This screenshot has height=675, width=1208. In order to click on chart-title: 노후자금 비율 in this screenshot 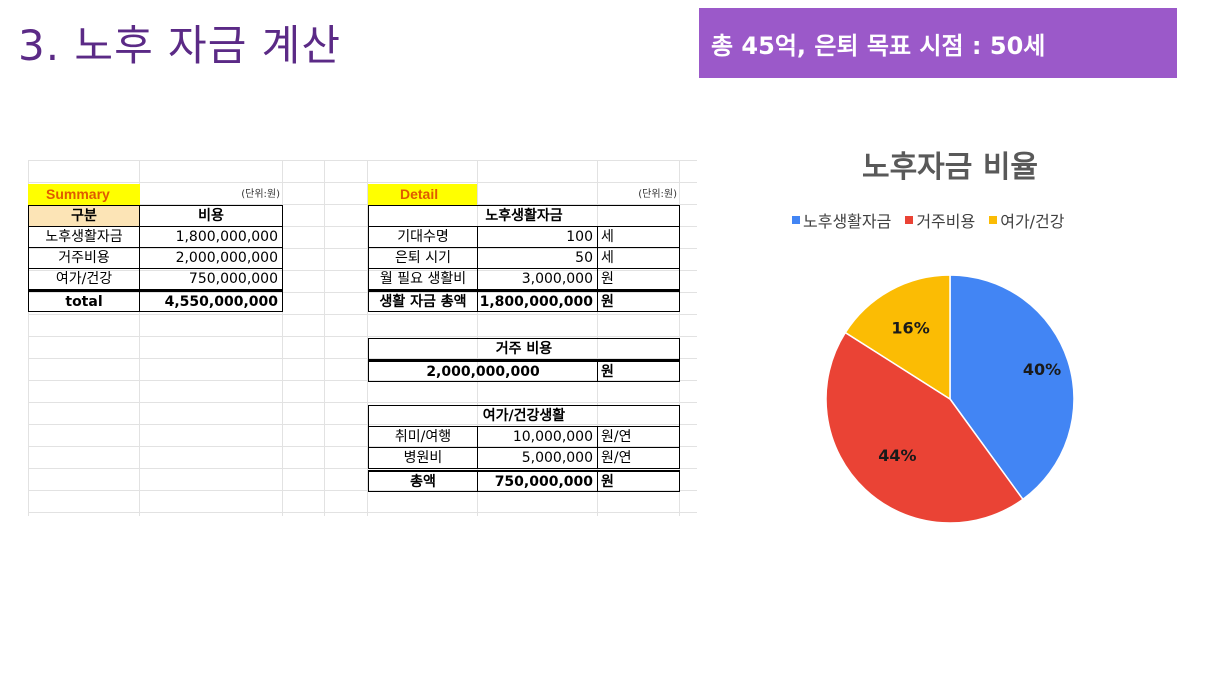, I will do `click(950, 167)`.